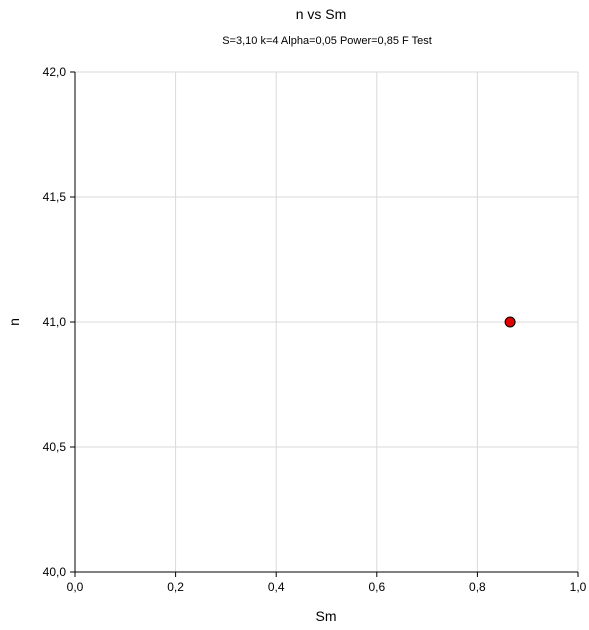  What do you see at coordinates (578, 587) in the screenshot?
I see `x-tick-label-5: 1,0` at bounding box center [578, 587].